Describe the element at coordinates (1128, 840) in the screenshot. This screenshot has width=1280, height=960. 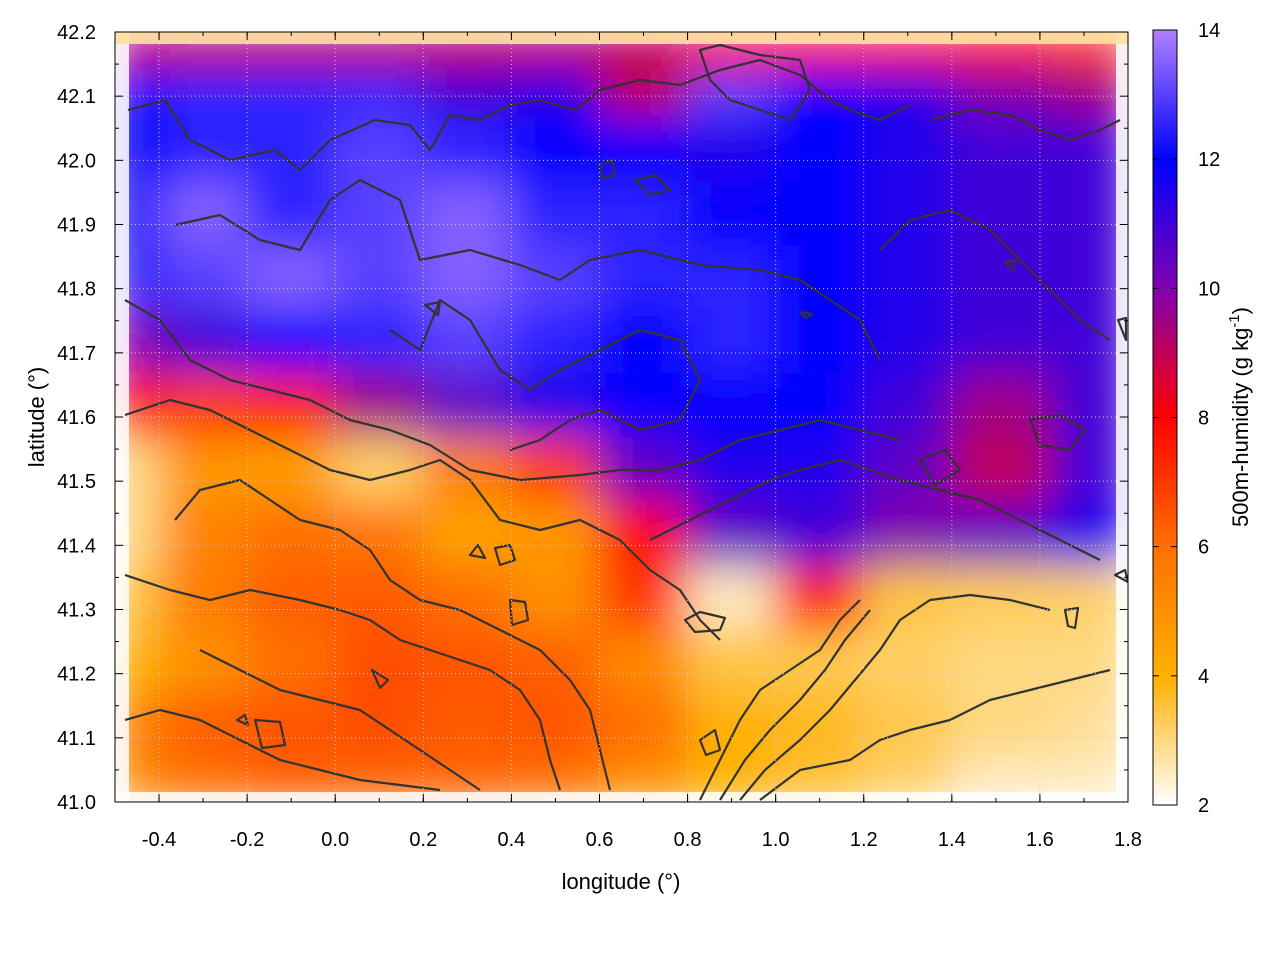
I see `x-tick-label: 1.8` at that location.